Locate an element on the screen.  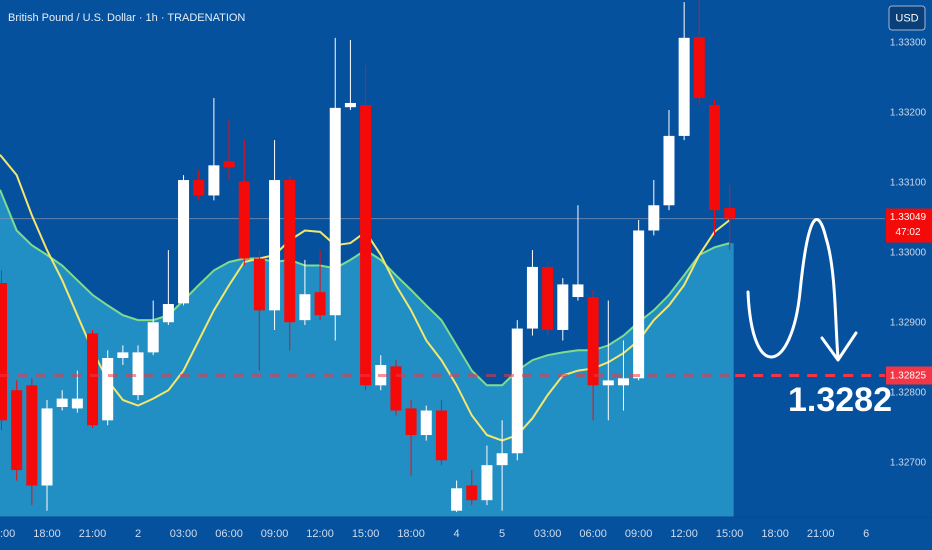
target-annotation: 1.3282 is located at coordinates (840, 400).